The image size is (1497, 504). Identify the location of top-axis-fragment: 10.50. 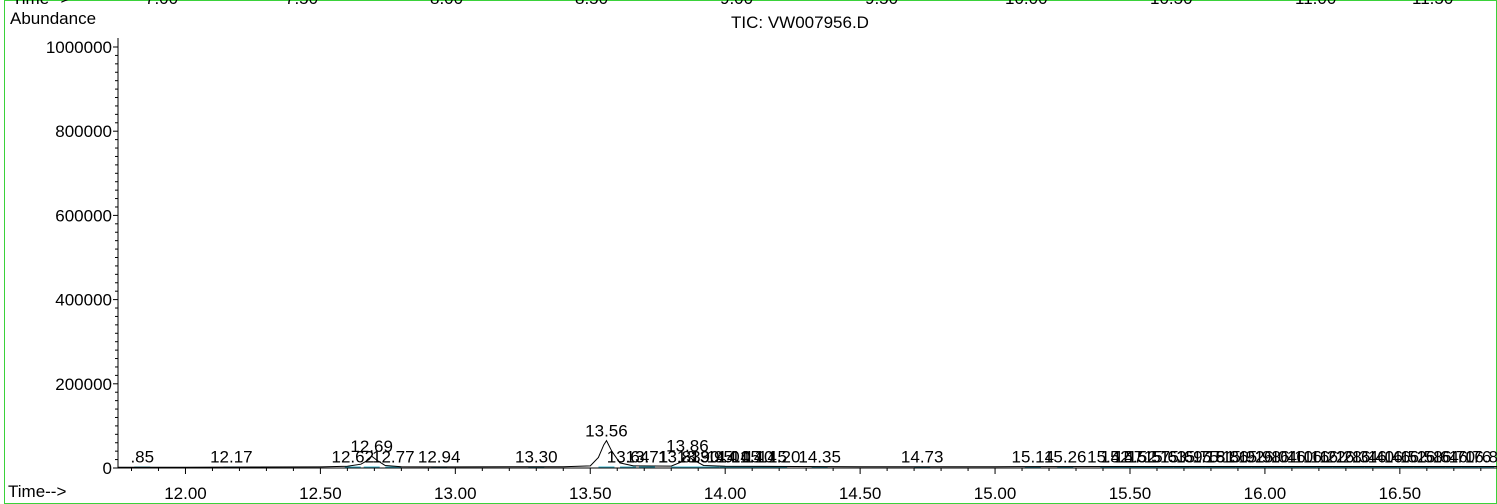
(1171, 4).